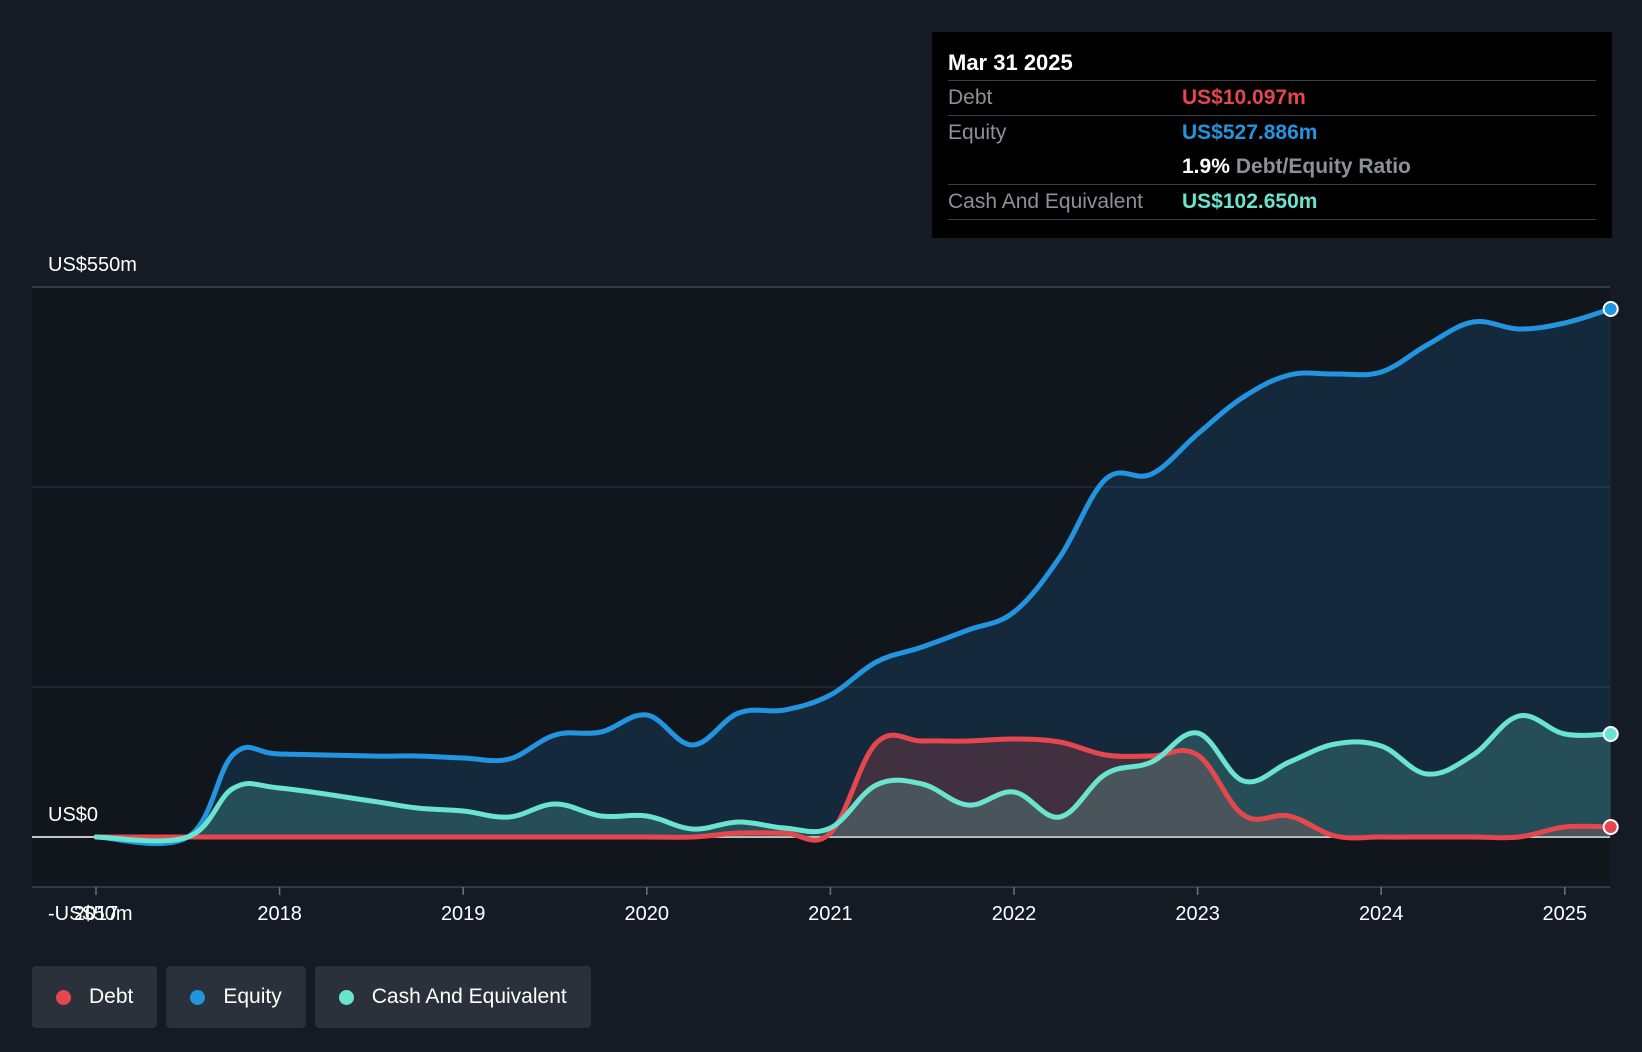 The image size is (1642, 1052). I want to click on legend-item-cash: Cash And Equivalent, so click(452, 997).